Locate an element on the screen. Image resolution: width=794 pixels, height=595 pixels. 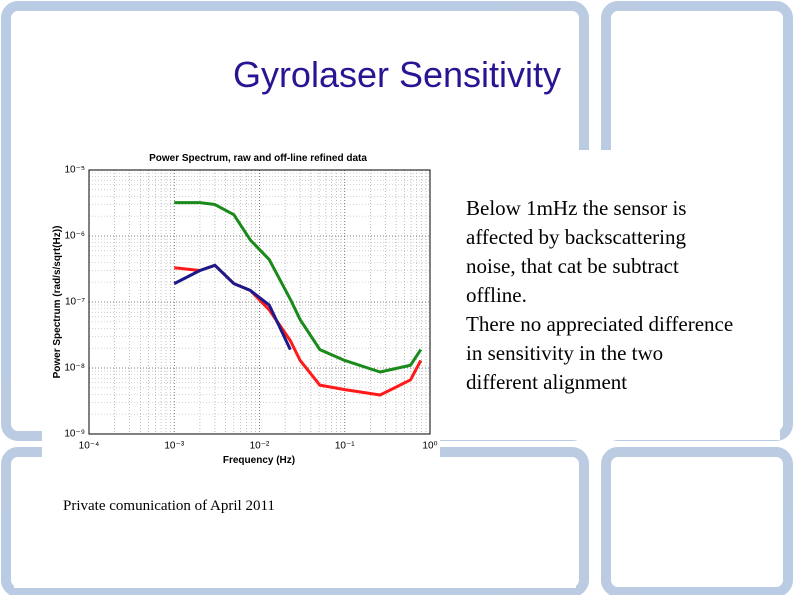
body-line: offline. is located at coordinates (496, 295).